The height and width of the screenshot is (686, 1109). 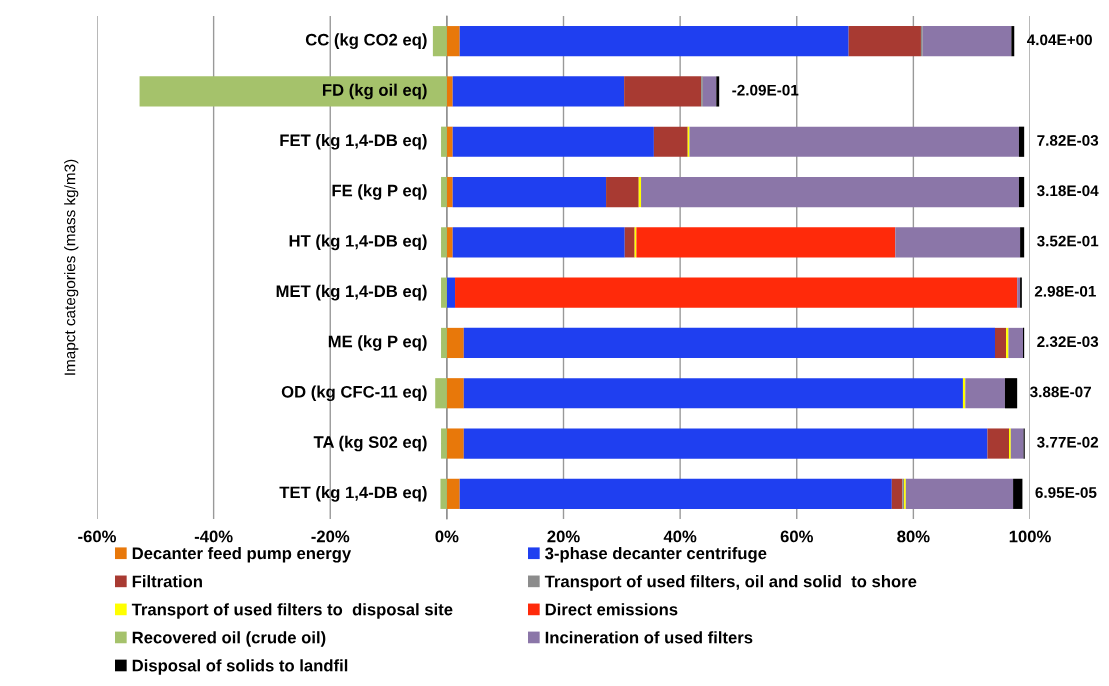 What do you see at coordinates (379, 192) in the screenshot?
I see `y-tick-label: FE (kg P eq)` at bounding box center [379, 192].